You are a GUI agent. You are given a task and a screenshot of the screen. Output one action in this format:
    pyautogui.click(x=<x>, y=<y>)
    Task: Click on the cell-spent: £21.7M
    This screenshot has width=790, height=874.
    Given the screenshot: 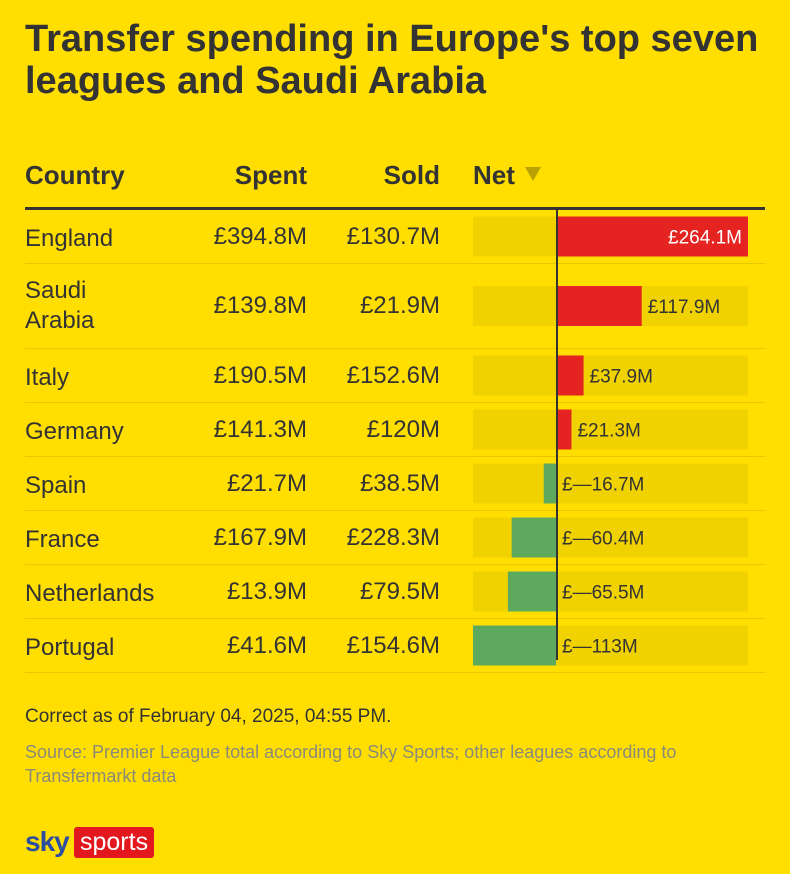 What is the action you would take?
    pyautogui.click(x=266, y=483)
    